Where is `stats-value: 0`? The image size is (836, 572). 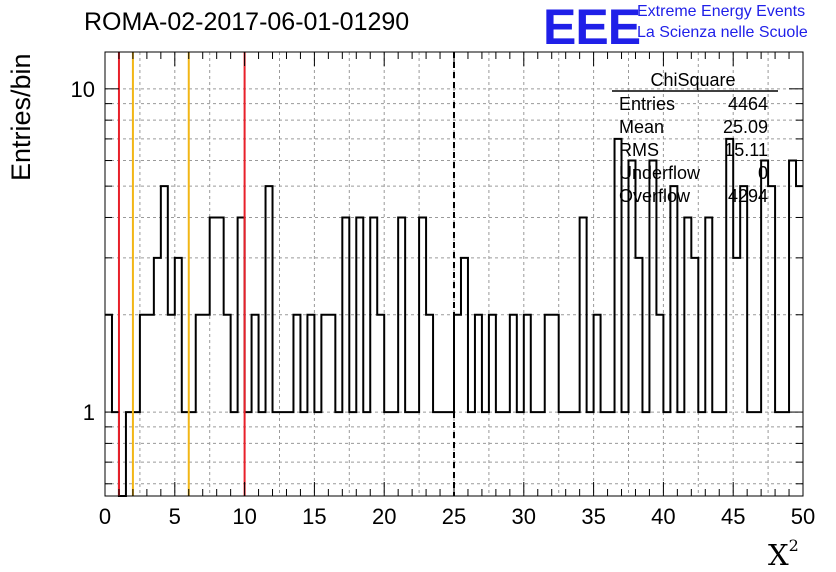 stats-value: 0 is located at coordinates (763, 173).